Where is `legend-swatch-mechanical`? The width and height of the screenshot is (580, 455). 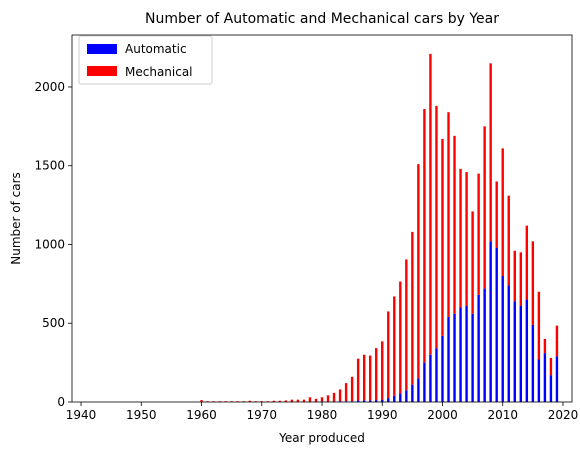
legend-swatch-mechanical is located at coordinates (102, 71).